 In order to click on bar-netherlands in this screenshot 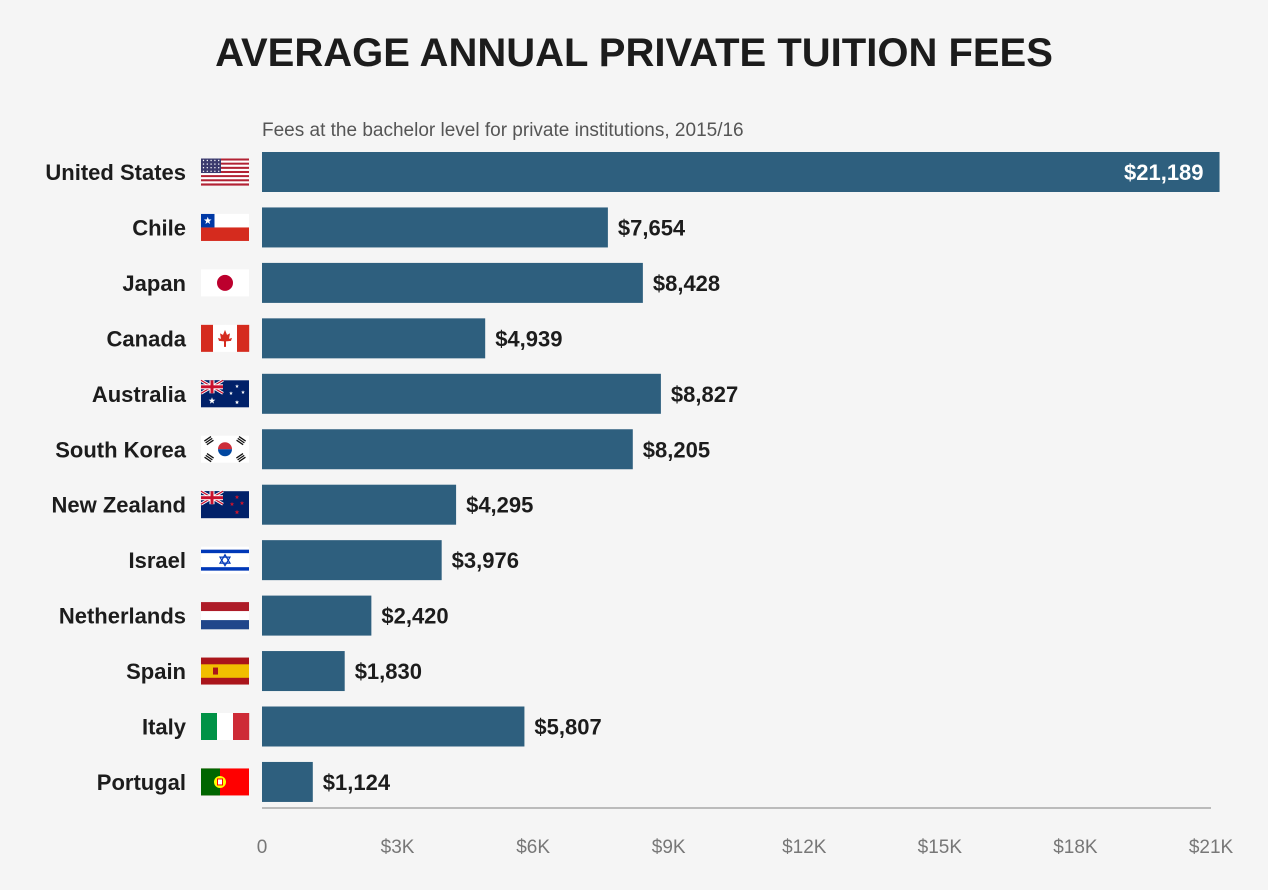, I will do `click(317, 615)`.